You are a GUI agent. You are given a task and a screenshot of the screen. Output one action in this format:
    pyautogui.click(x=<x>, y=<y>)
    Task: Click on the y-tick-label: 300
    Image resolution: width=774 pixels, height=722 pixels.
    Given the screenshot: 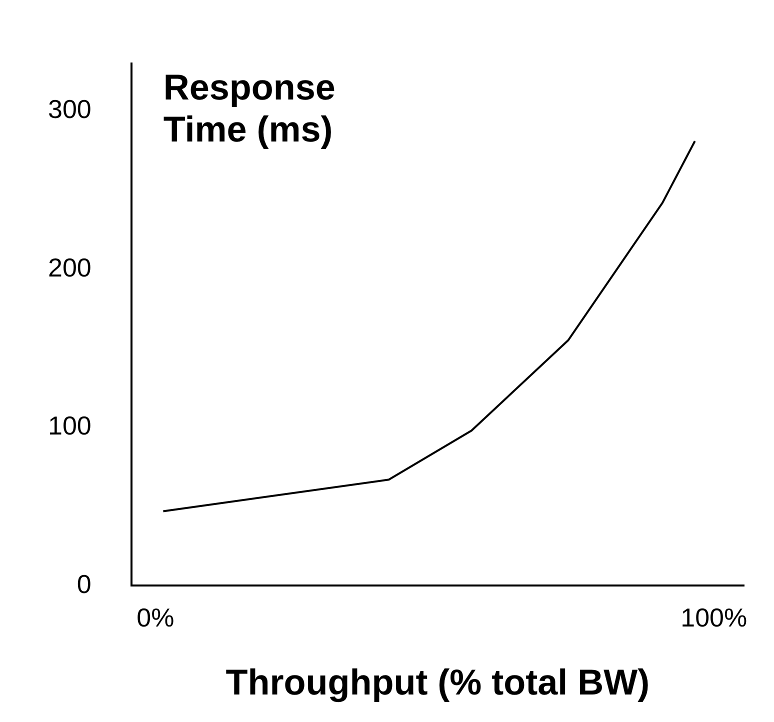 What is the action you would take?
    pyautogui.click(x=70, y=109)
    